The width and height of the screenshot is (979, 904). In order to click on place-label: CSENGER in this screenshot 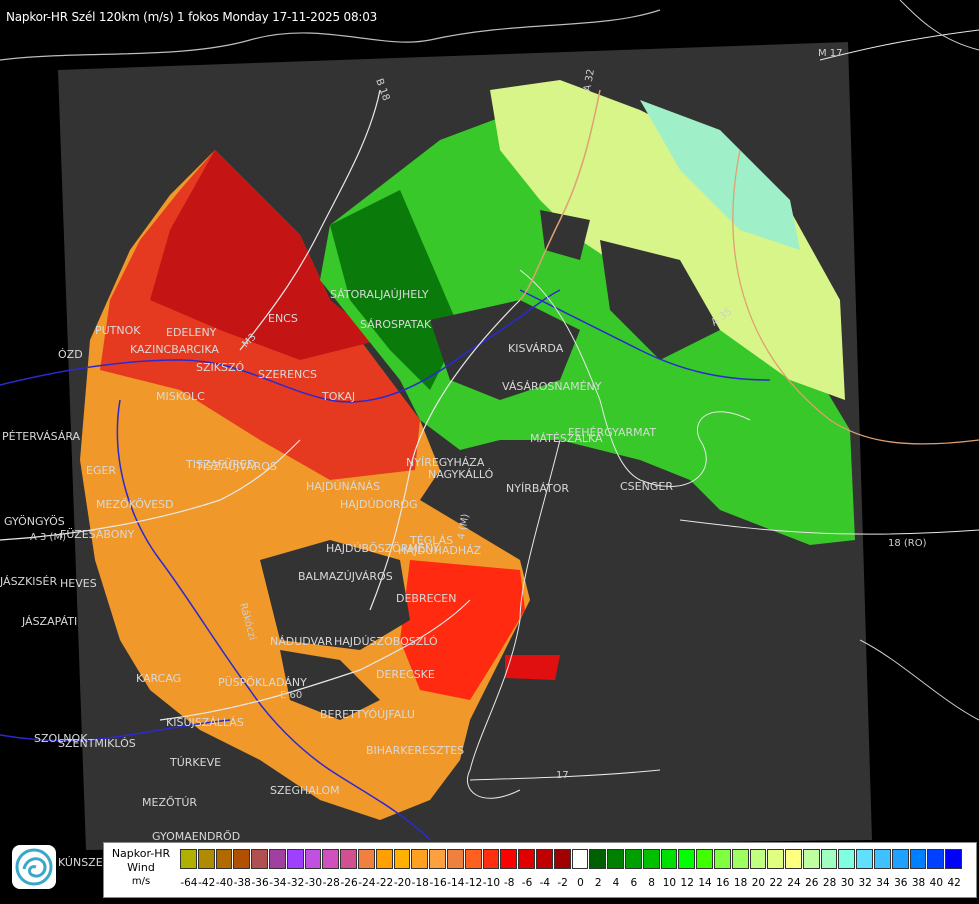, I will do `click(646, 486)`.